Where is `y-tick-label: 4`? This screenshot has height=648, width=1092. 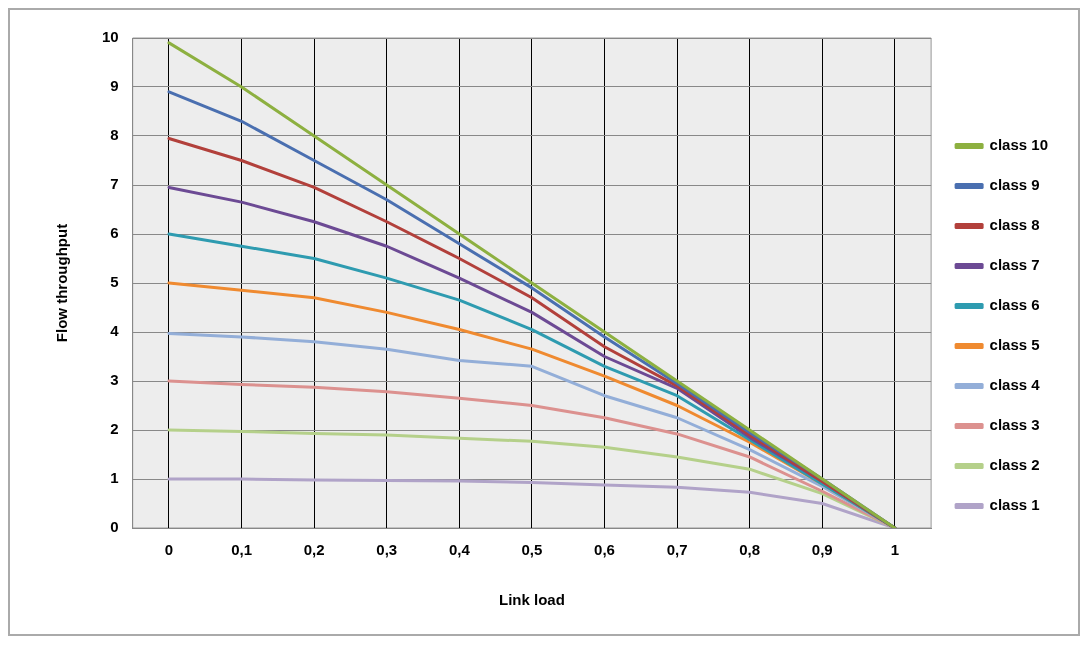 y-tick-label: 4 is located at coordinates (115, 331).